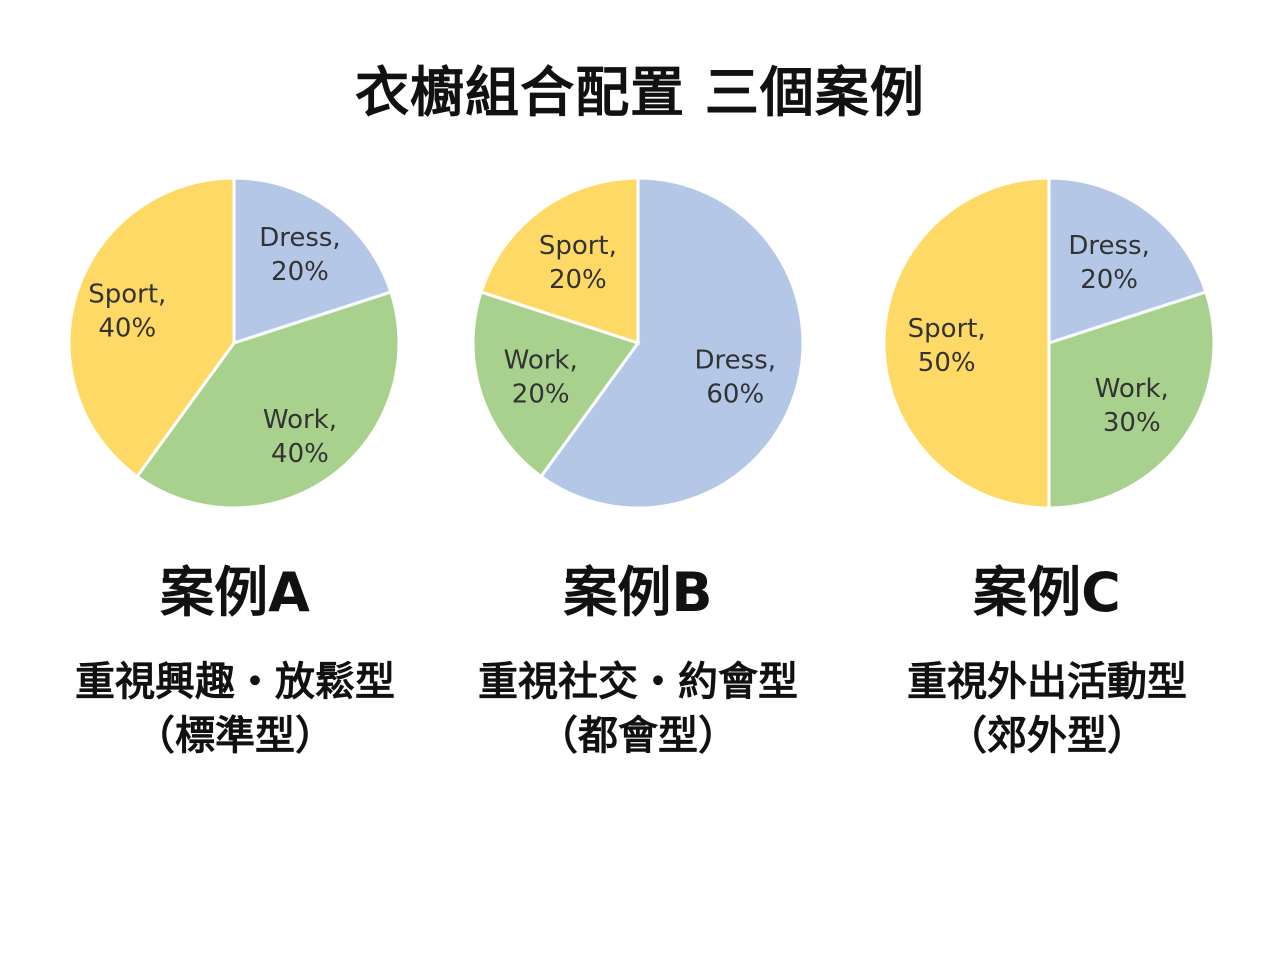 This screenshot has width=1280, height=960. Describe the element at coordinates (640, 92) in the screenshot. I see `page-title: 衣櫥組合配置 三個案例` at that location.